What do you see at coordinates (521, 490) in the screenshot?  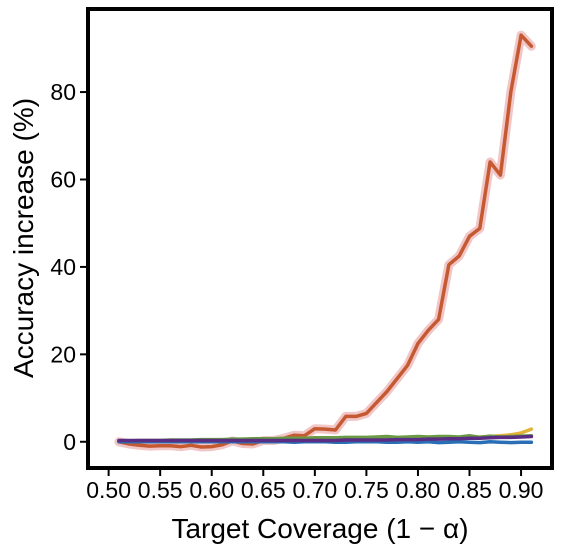 I see `x-tick-label: 0.90` at bounding box center [521, 490].